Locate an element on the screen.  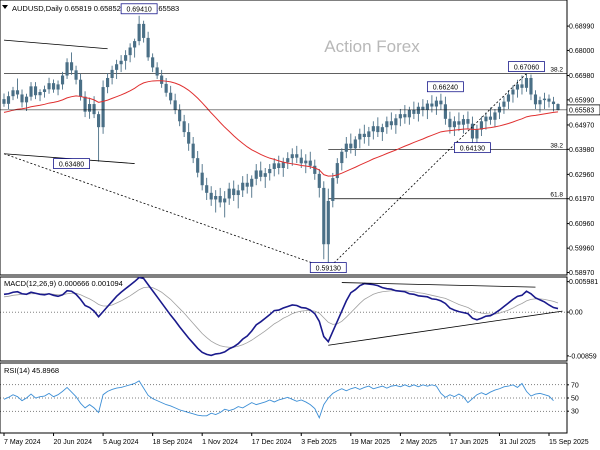
rsi-tick-label: 30 is located at coordinates (575, 412).